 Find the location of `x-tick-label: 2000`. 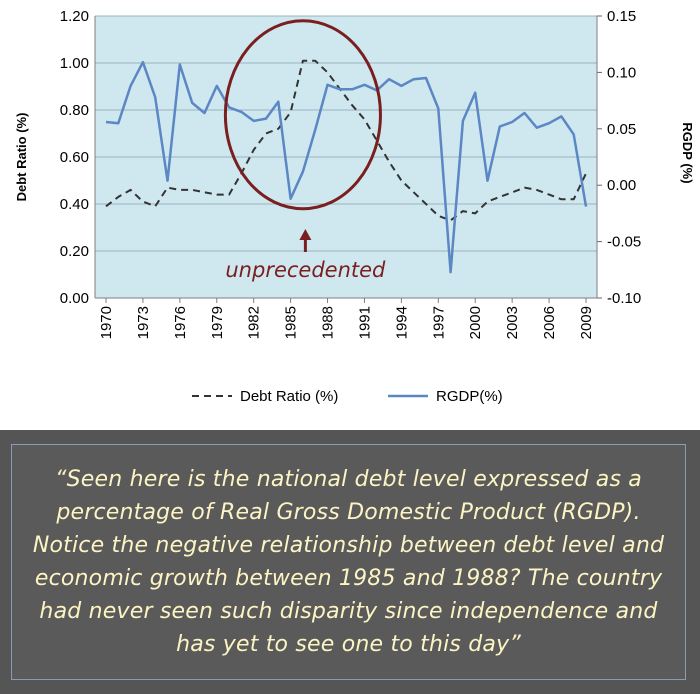

x-tick-label: 2000 is located at coordinates (475, 322).